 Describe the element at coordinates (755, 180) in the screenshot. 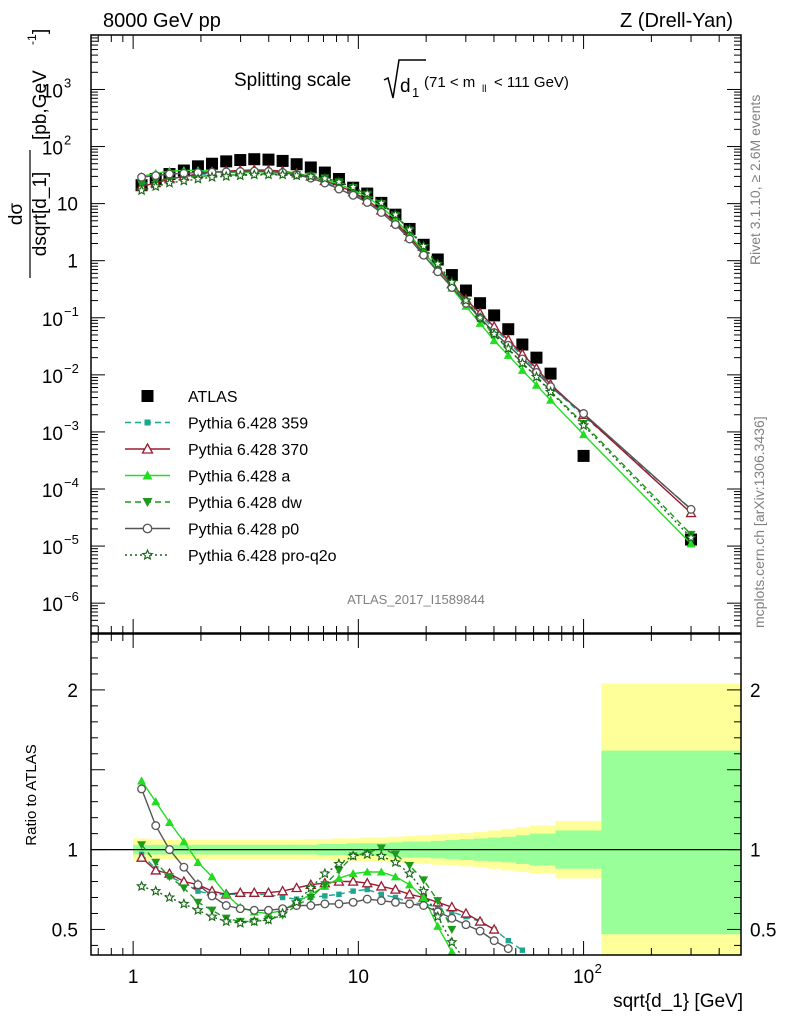

I see `rivet-label: Rivet 3.1.10, ≥ 2.6M events` at that location.